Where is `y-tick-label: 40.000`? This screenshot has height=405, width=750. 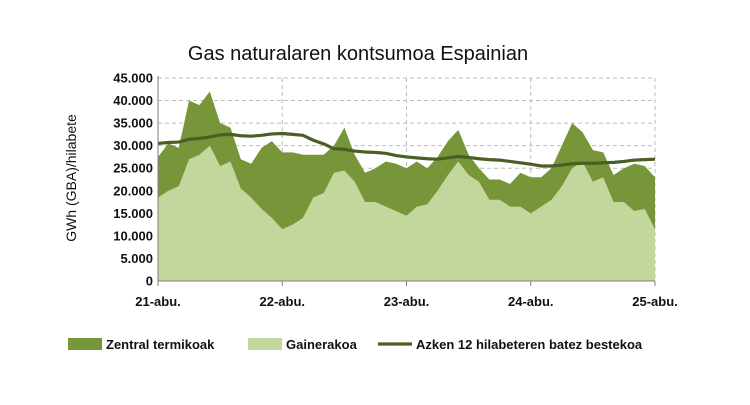
y-tick-label: 40.000 is located at coordinates (133, 100).